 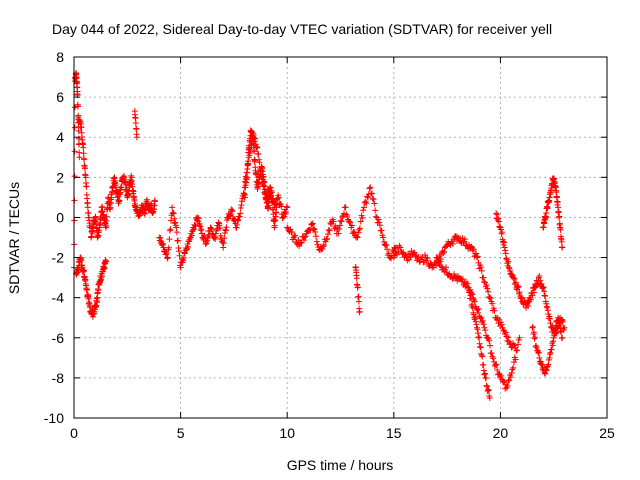 I want to click on x-tick-label: 15, so click(x=394, y=433).